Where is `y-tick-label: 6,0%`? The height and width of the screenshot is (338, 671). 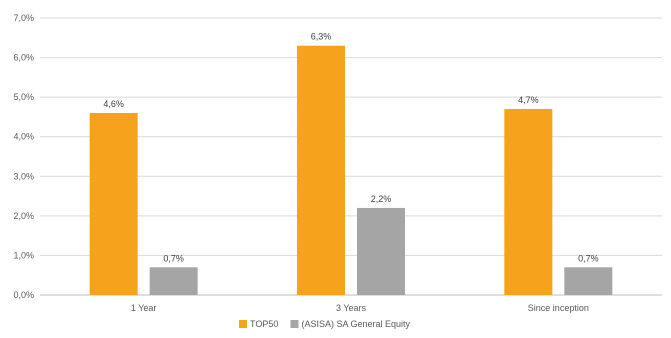
y-tick-label: 6,0% is located at coordinates (23, 58).